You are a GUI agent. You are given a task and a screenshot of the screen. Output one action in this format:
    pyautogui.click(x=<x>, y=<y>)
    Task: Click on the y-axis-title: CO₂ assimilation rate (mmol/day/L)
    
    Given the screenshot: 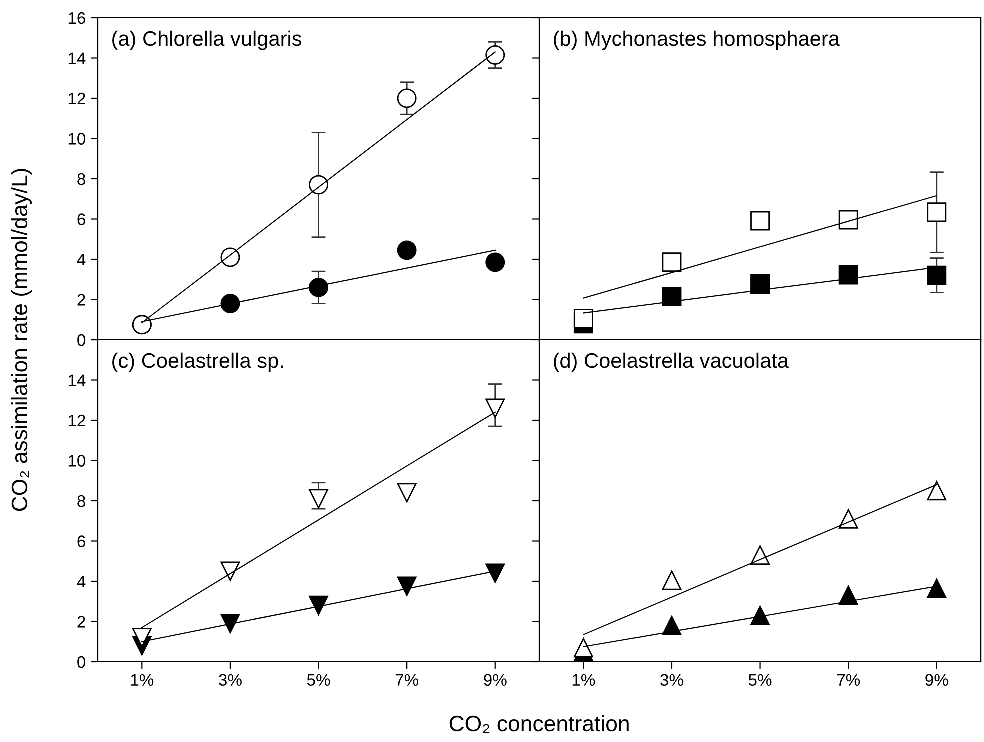 What is the action you would take?
    pyautogui.click(x=21, y=340)
    